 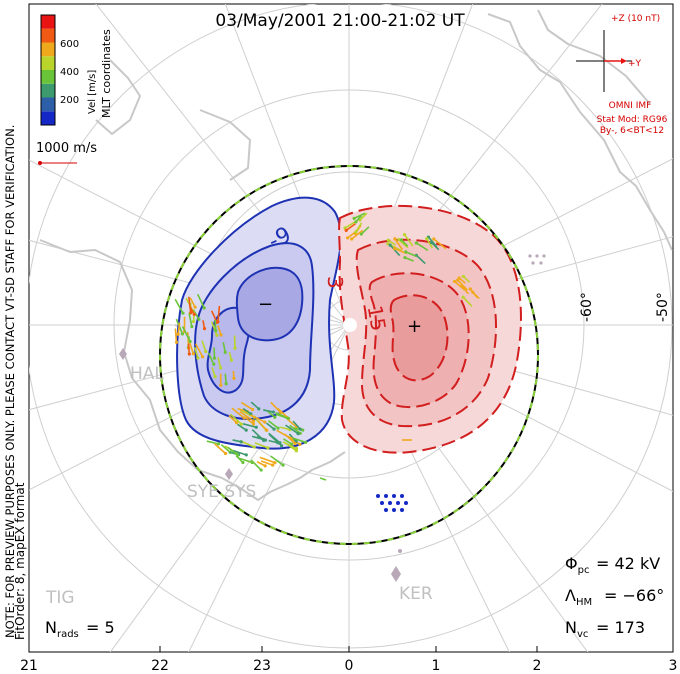 What do you see at coordinates (620, 627) in the screenshot?
I see `n-vc-value: = 173` at bounding box center [620, 627].